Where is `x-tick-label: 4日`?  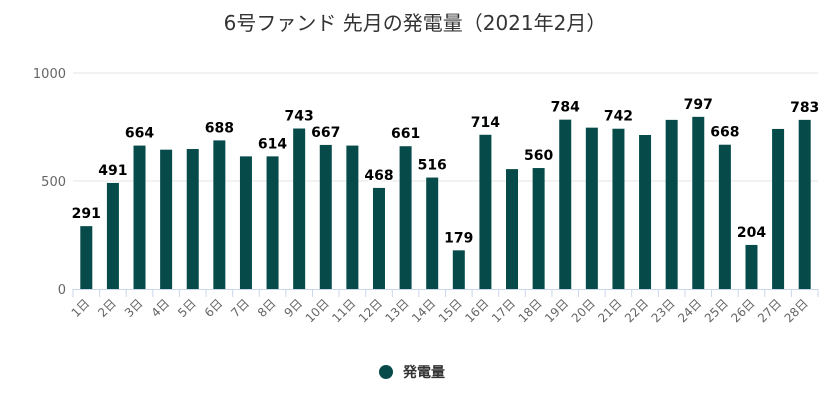
x-tick-label: 4日 is located at coordinates (160, 308).